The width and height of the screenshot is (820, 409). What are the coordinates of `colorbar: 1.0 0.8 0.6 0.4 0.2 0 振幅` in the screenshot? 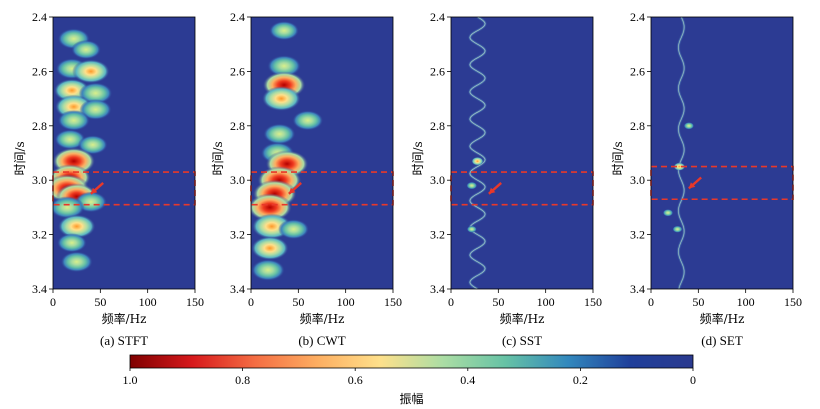 It's located at (409, 380).